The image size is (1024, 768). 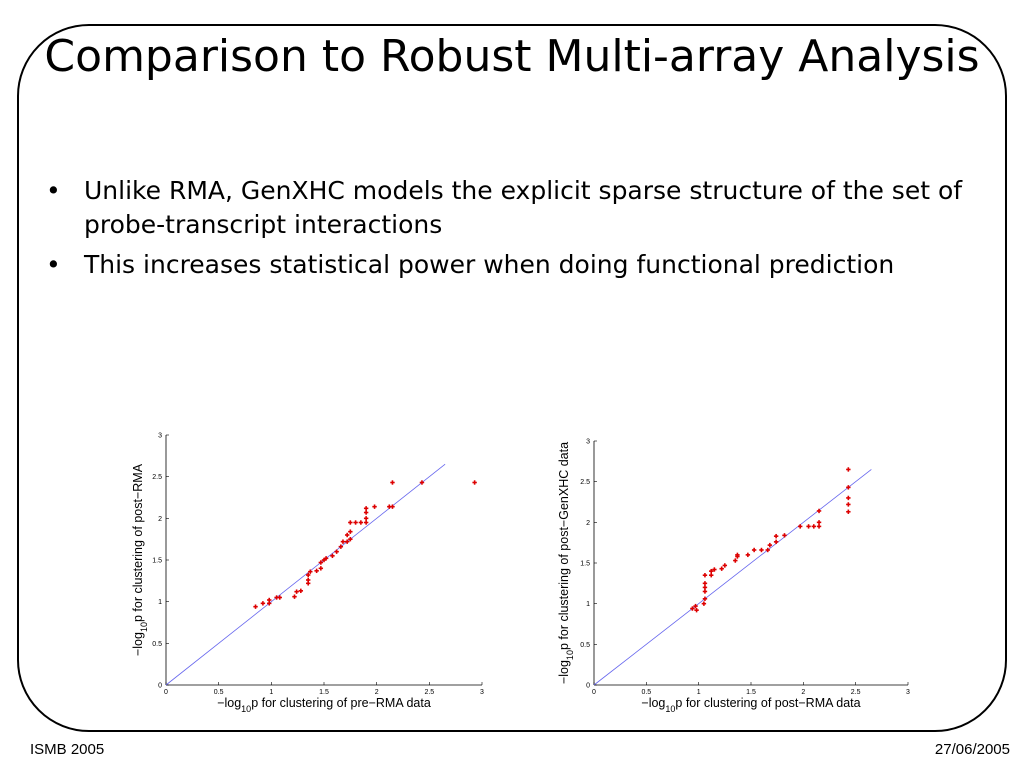 I want to click on x-axis-label: −log10p for clustering of post−RMA data, so click(x=750, y=705).